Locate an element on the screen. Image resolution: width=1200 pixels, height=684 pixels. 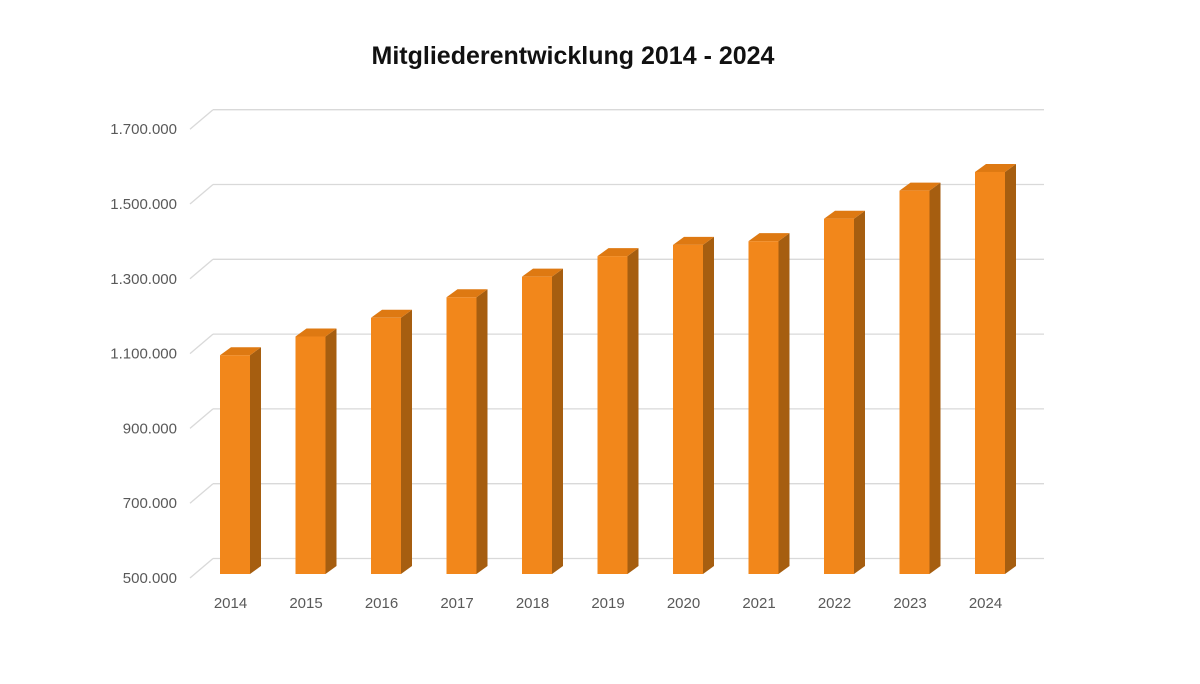
bar-2018 is located at coordinates (542, 421).